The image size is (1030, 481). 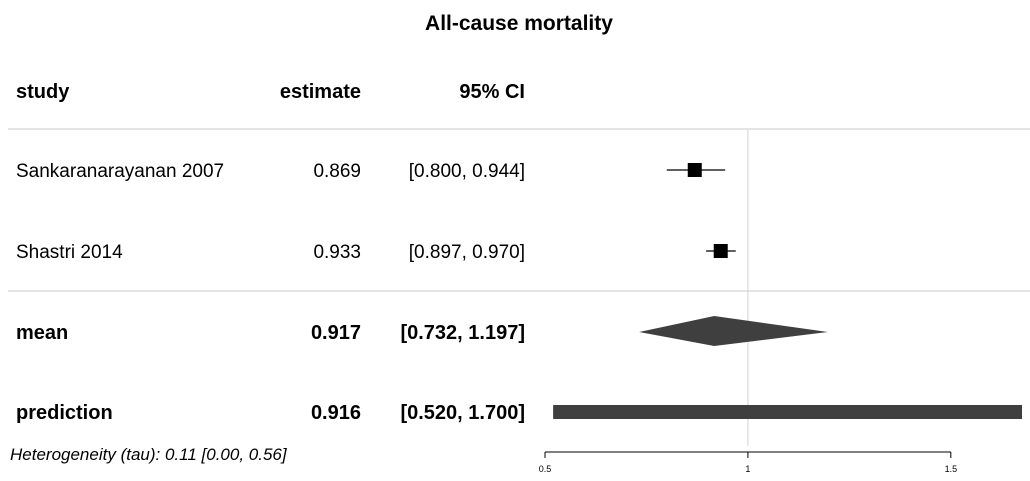 What do you see at coordinates (747, 469) in the screenshot?
I see `x-tick-label: 1` at bounding box center [747, 469].